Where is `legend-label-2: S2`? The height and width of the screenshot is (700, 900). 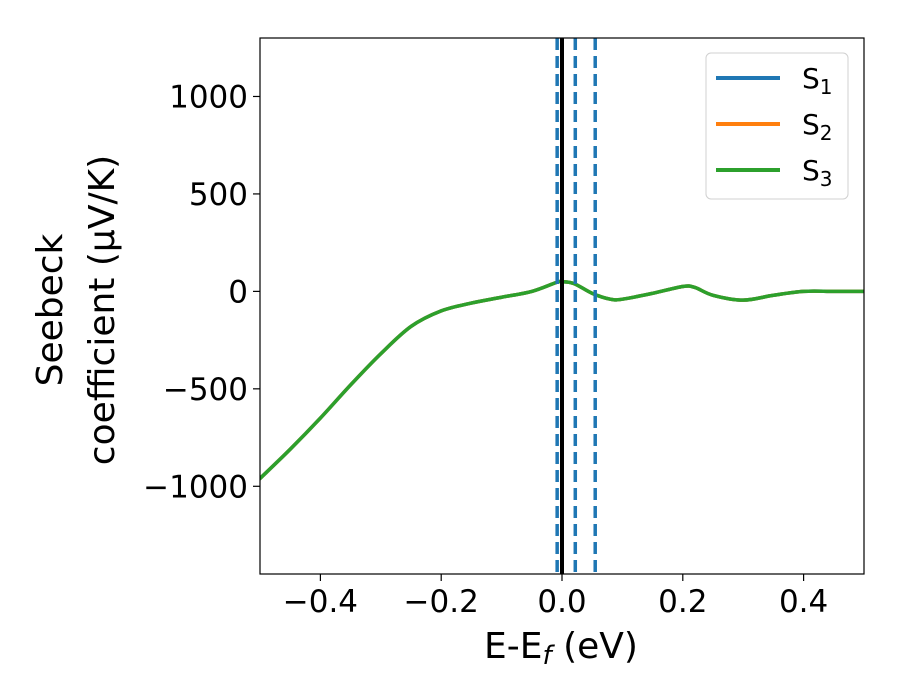 legend-label-2: S2 is located at coordinates (817, 126).